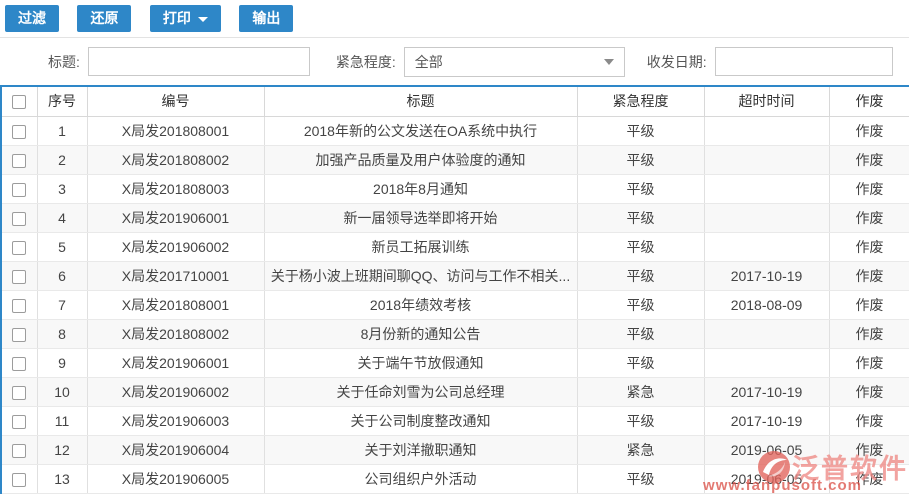 The height and width of the screenshot is (496, 909). Describe the element at coordinates (62, 218) in the screenshot. I see `row-index: 4` at that location.